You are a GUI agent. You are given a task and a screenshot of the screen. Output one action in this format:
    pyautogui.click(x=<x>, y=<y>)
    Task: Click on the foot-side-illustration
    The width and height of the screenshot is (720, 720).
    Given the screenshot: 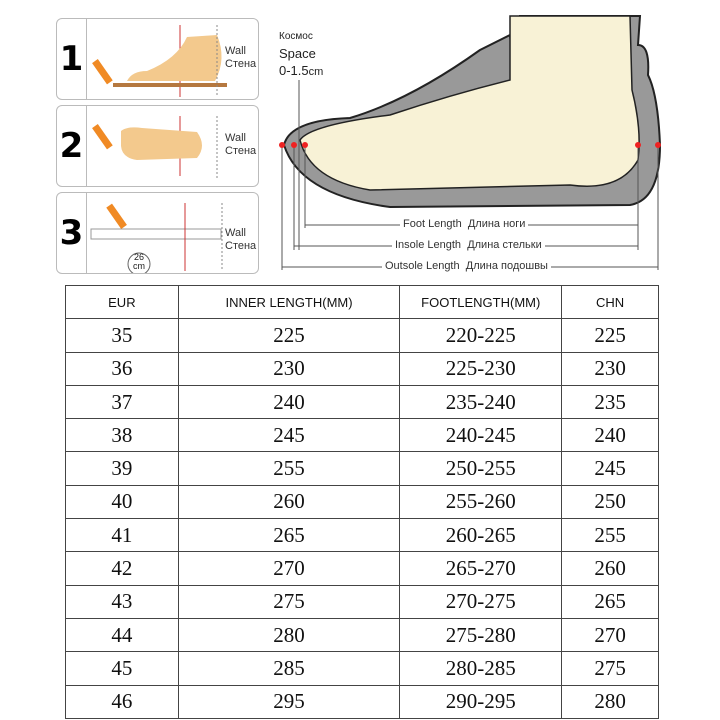 What is the action you would take?
    pyautogui.click(x=159, y=61)
    